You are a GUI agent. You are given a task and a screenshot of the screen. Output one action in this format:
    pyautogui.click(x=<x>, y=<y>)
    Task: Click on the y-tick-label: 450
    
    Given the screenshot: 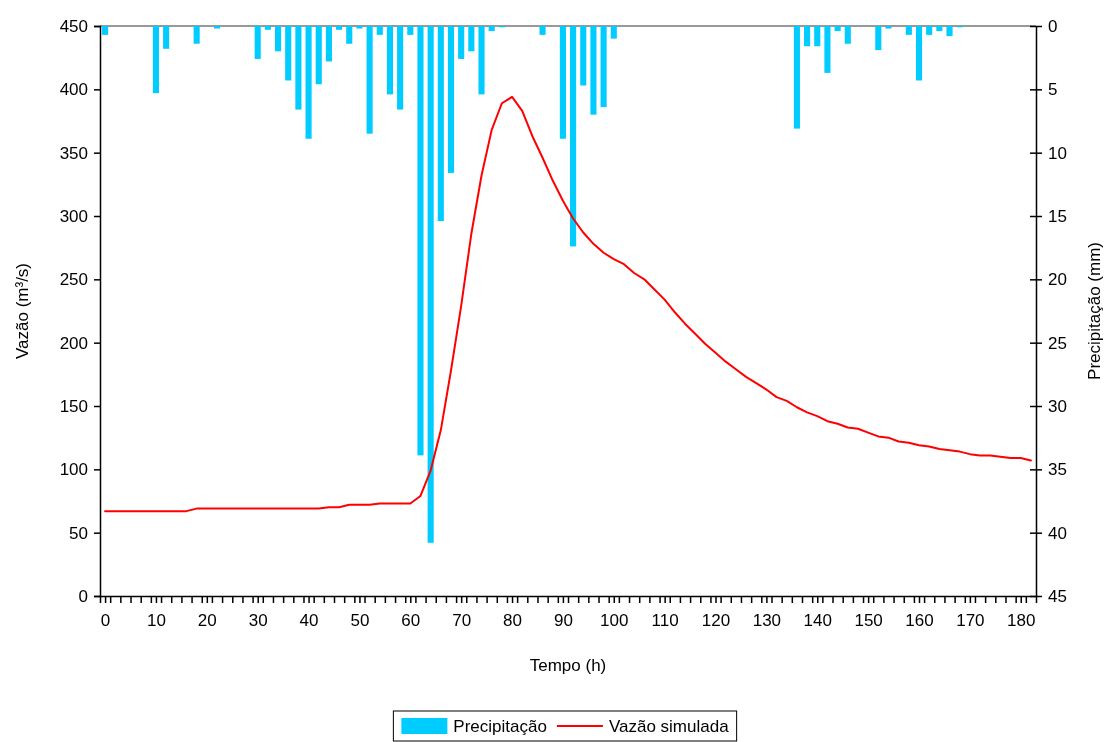 What is the action you would take?
    pyautogui.click(x=73, y=26)
    